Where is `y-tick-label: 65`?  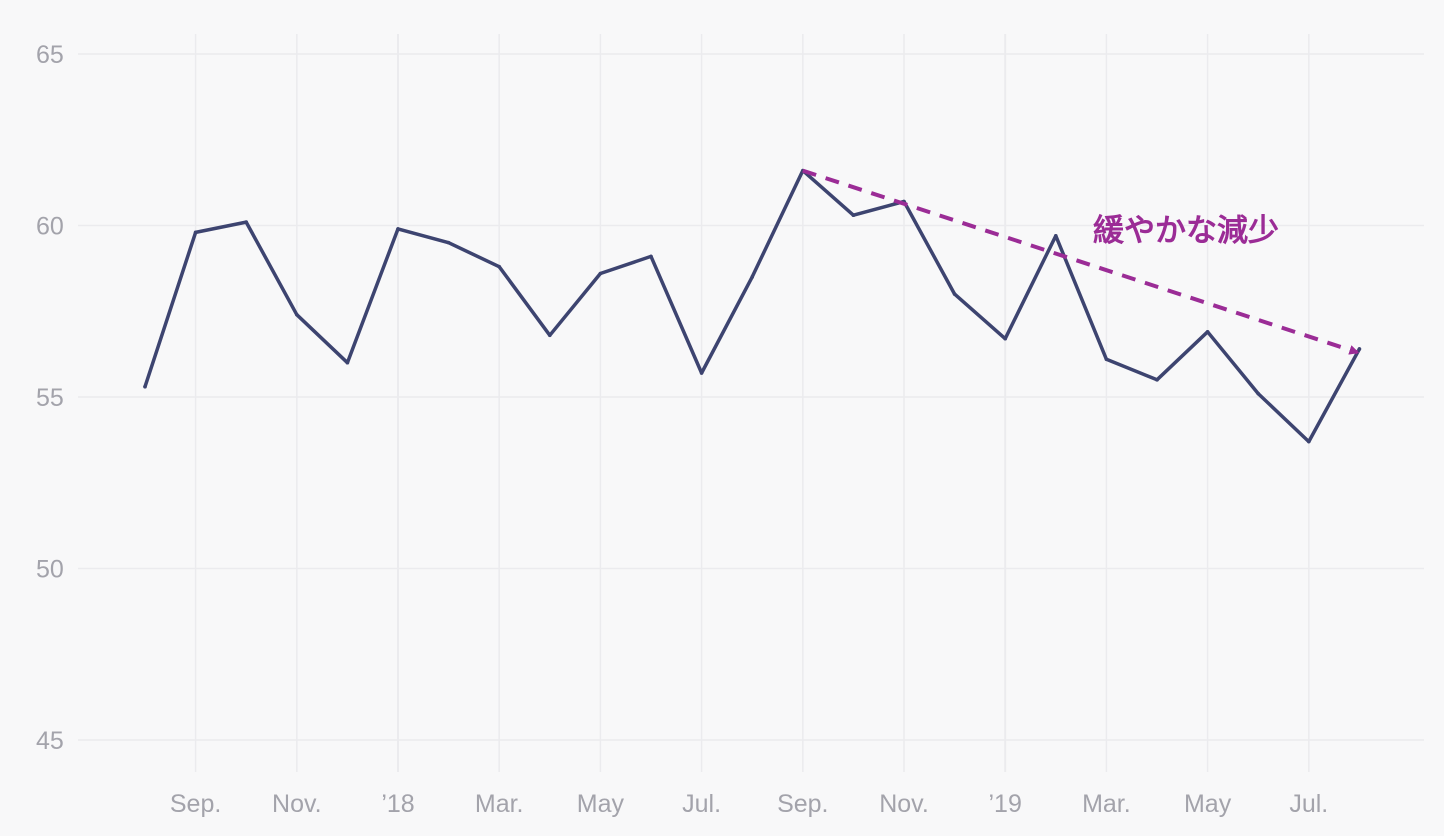 y-tick-label: 65 is located at coordinates (50, 55).